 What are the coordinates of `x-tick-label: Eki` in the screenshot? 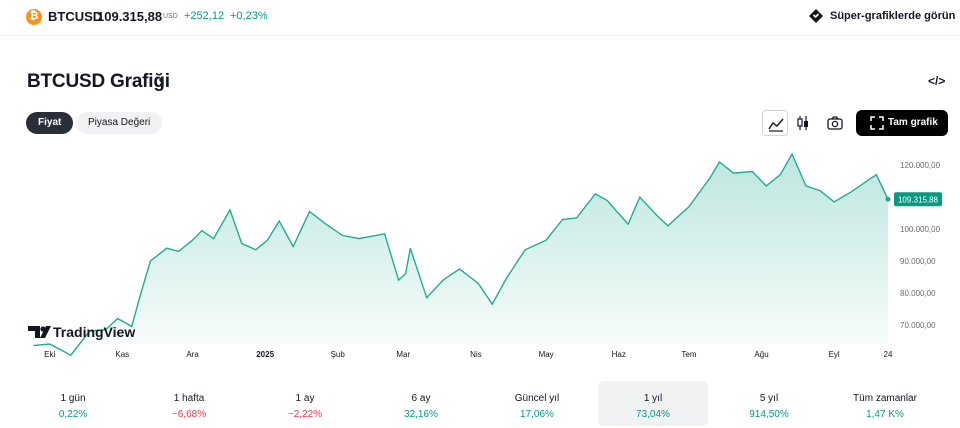 It's located at (49, 354).